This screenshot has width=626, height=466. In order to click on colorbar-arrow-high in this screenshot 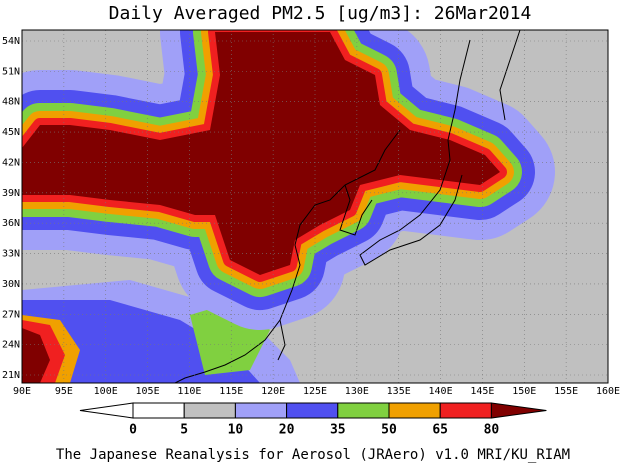, I will do `click(518, 410)`.